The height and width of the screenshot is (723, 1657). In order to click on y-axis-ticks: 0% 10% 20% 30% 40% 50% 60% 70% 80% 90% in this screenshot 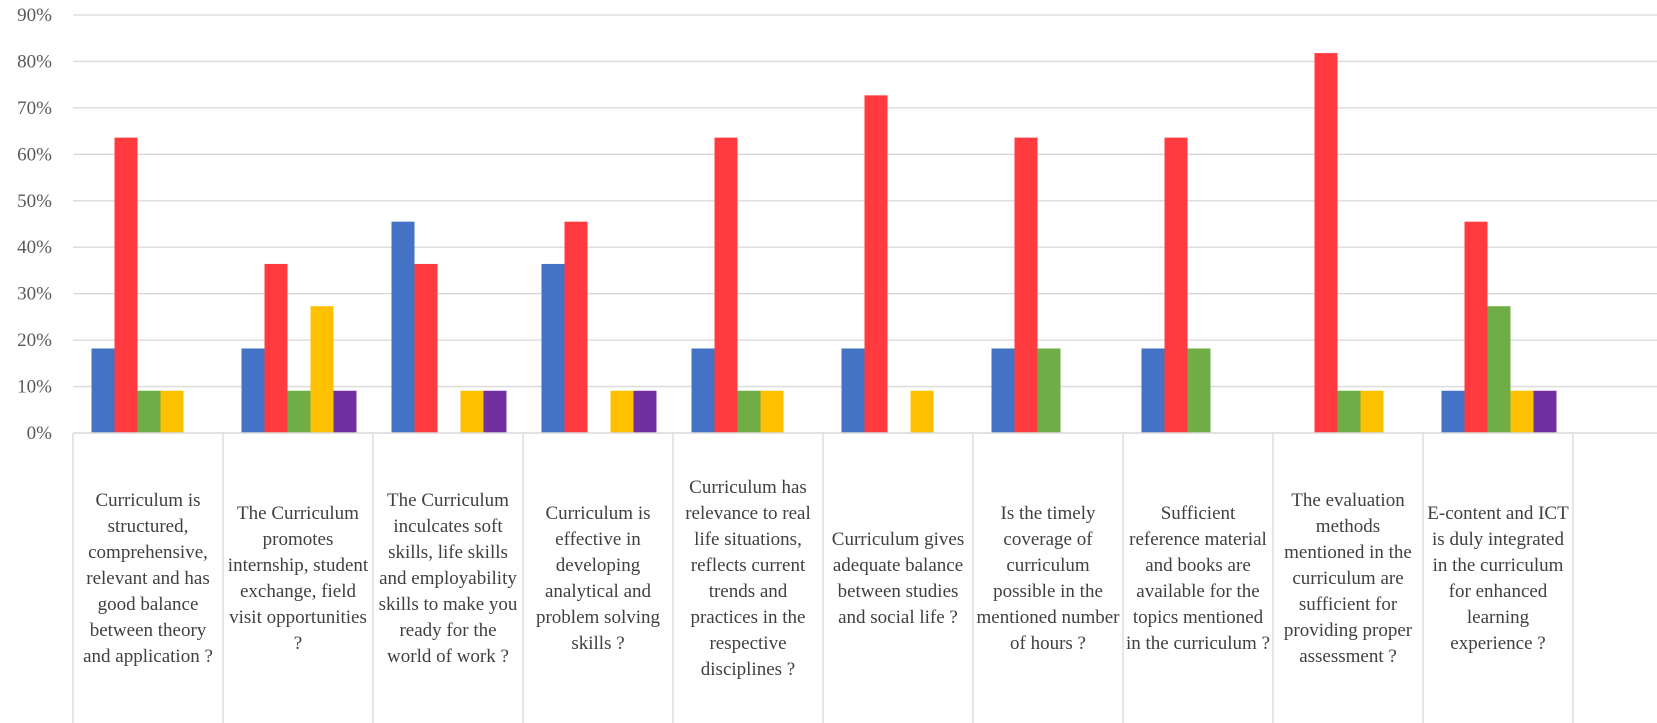, I will do `click(34, 224)`.